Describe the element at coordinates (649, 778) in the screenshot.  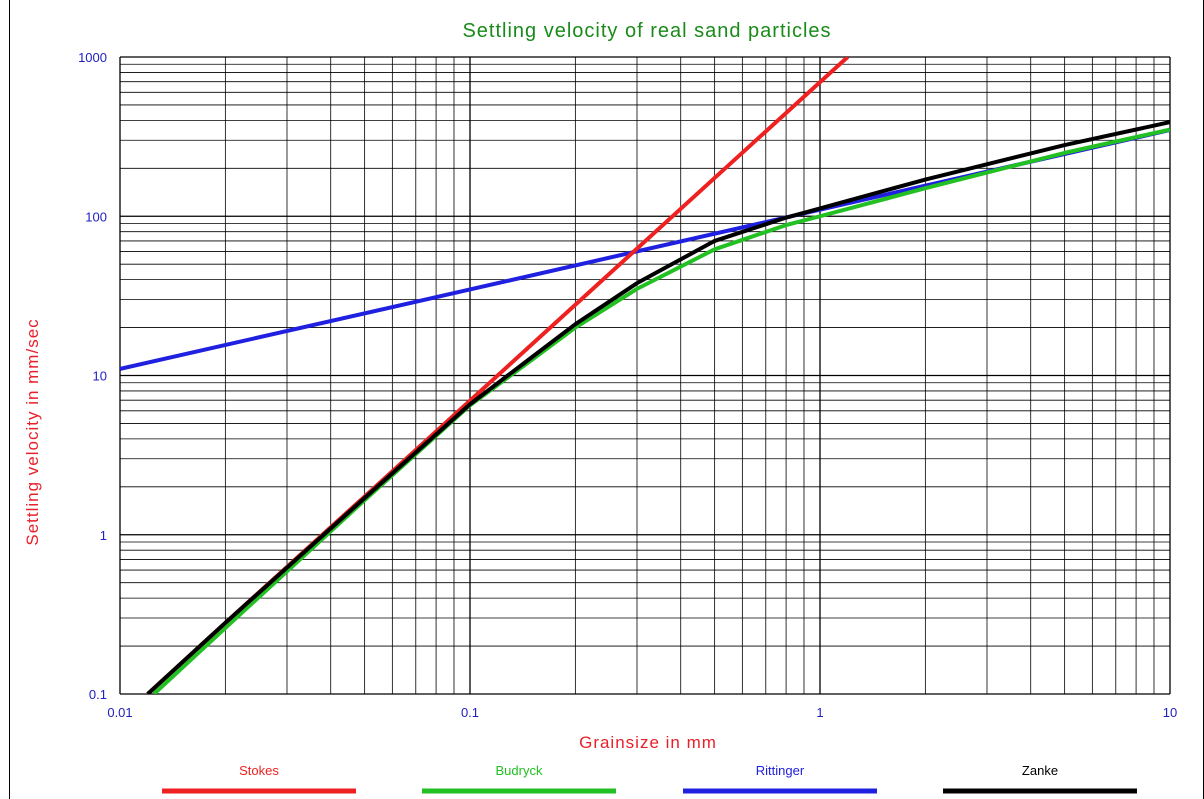
I see `legend: Stokes Budryck Rittinger Zanke` at that location.